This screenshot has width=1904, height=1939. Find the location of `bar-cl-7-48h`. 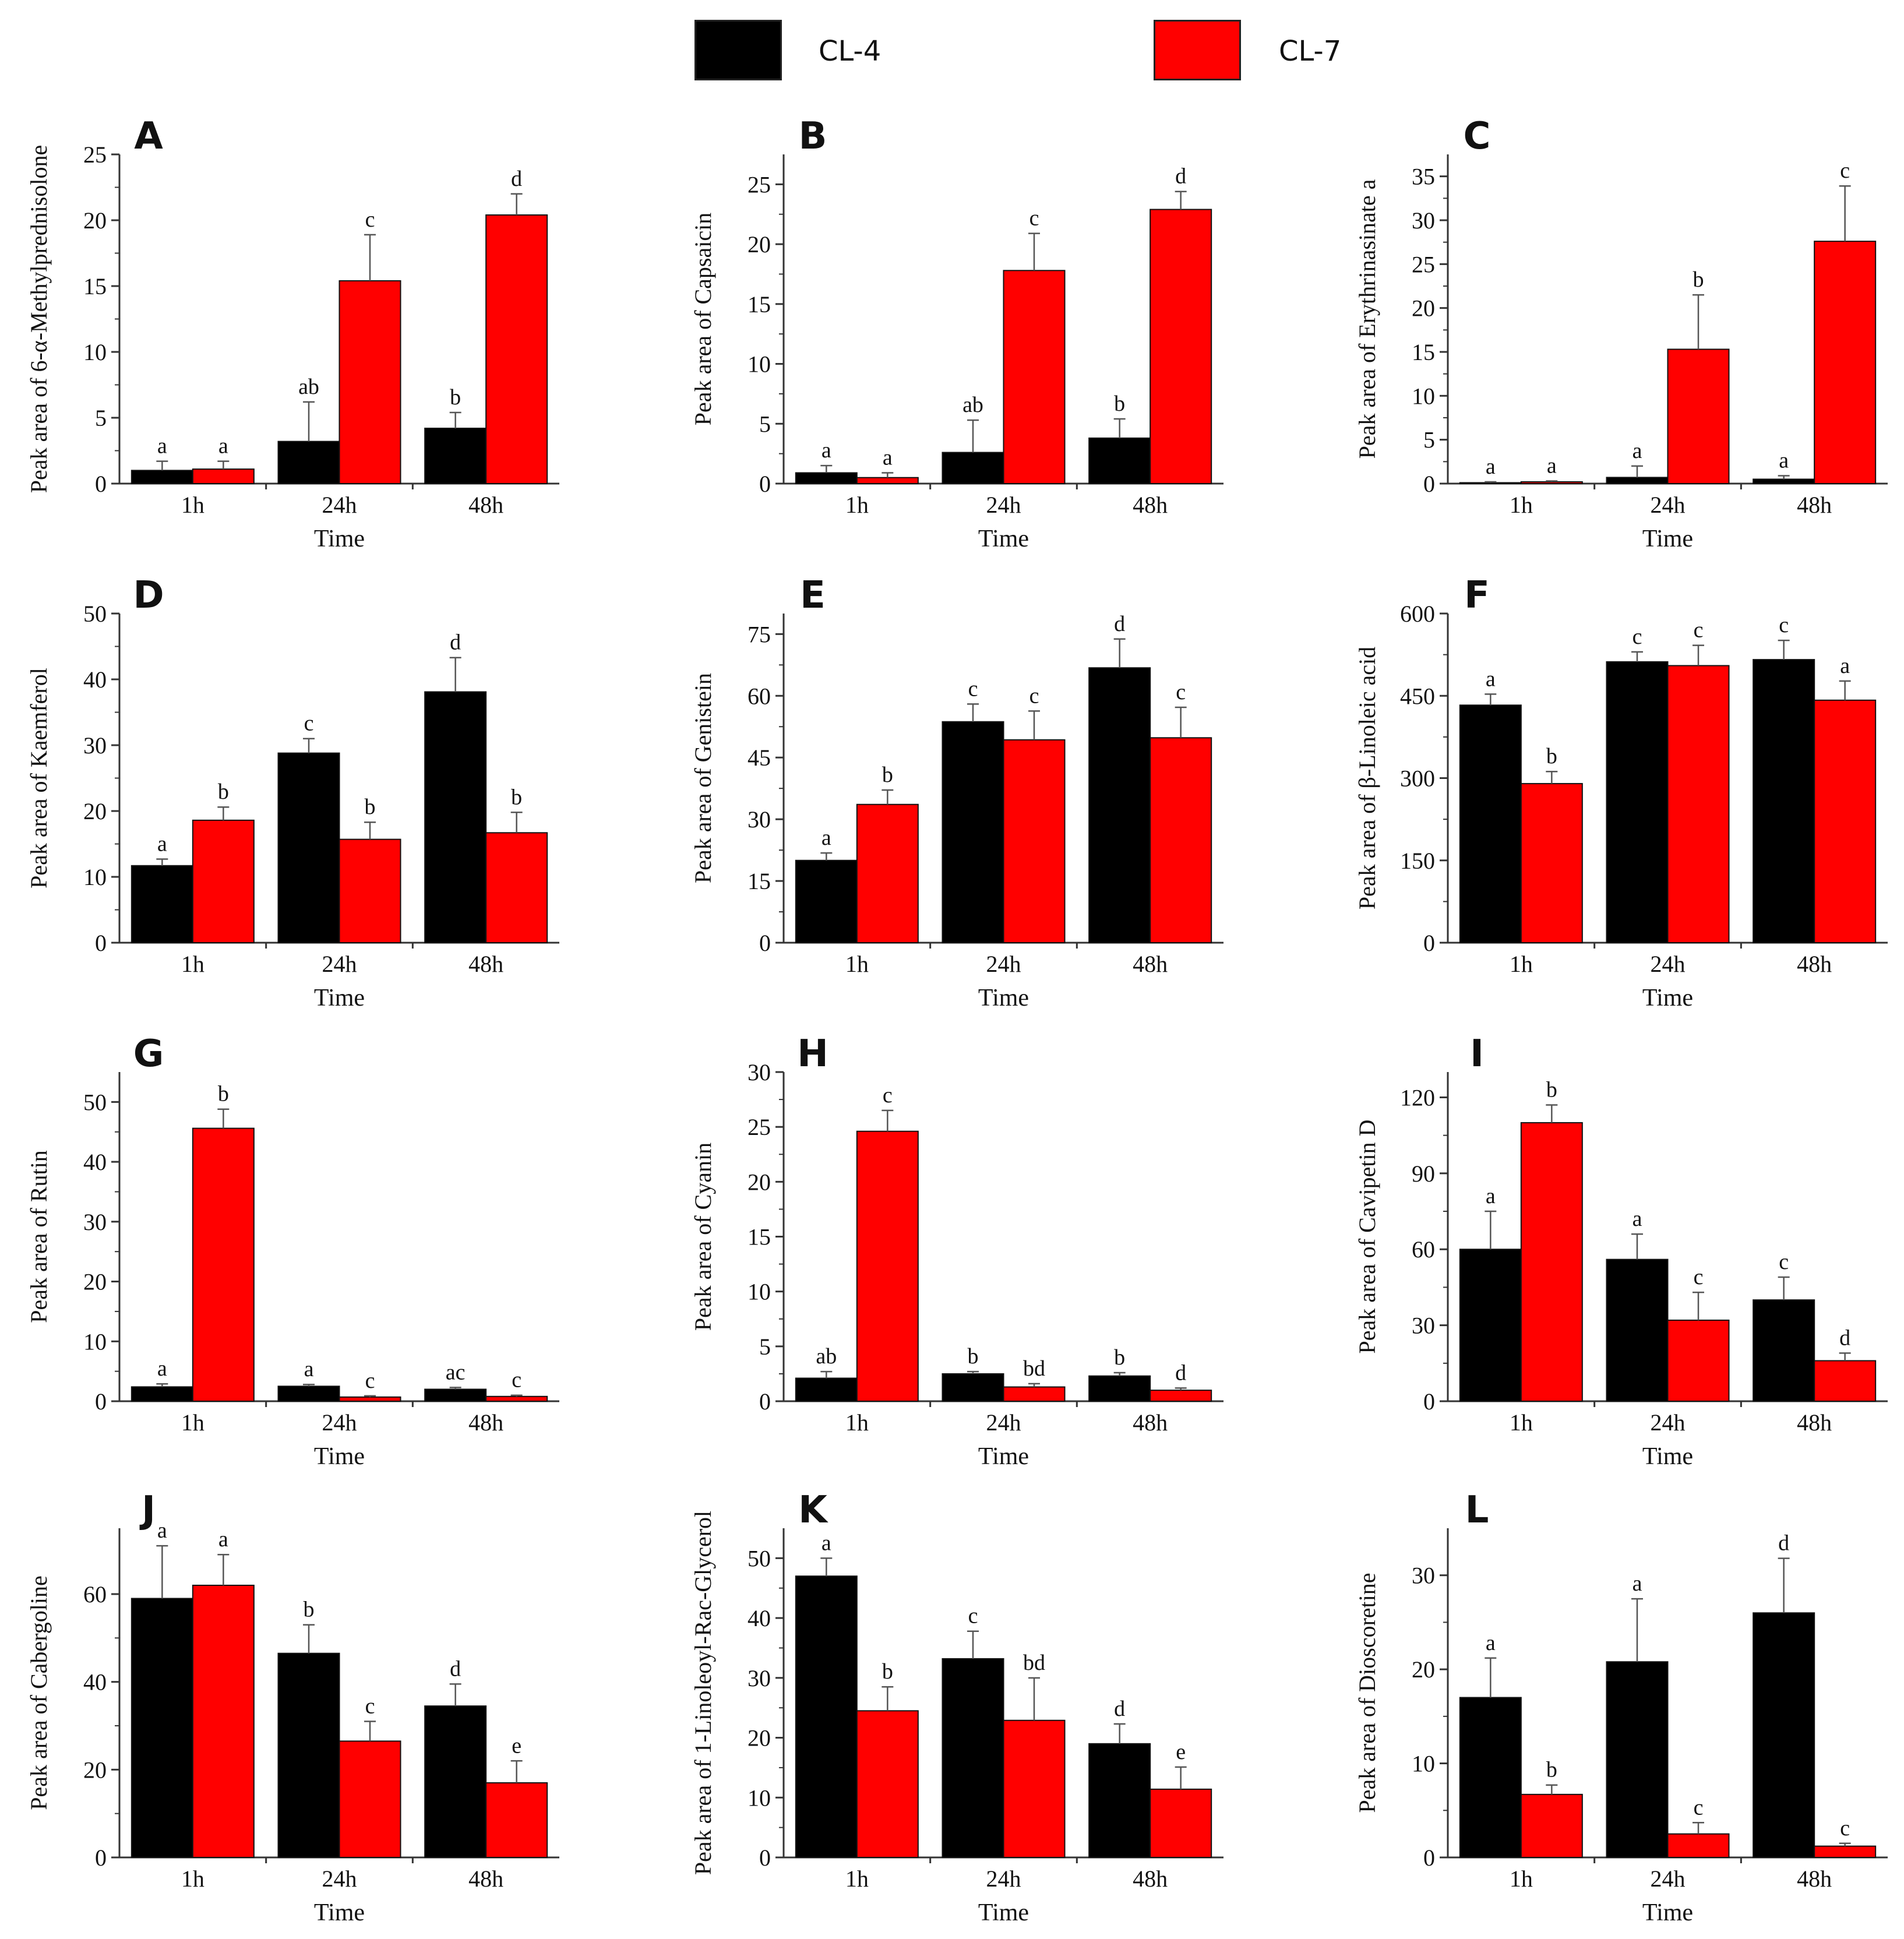

bar-cl-7-48h is located at coordinates (516, 349).